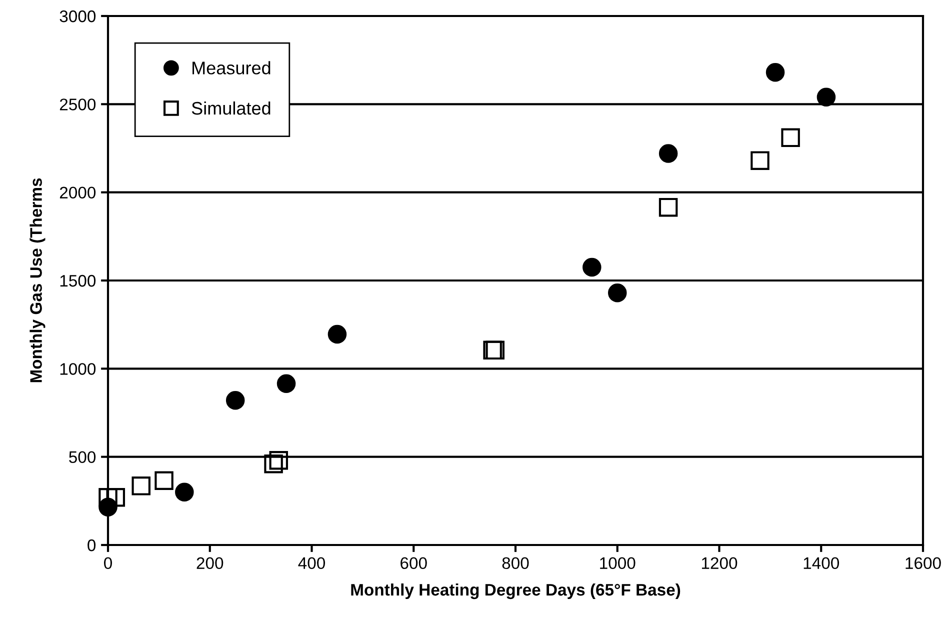 This screenshot has height=627, width=951. Describe the element at coordinates (78, 16) in the screenshot. I see `y-tick-label: 3000` at that location.